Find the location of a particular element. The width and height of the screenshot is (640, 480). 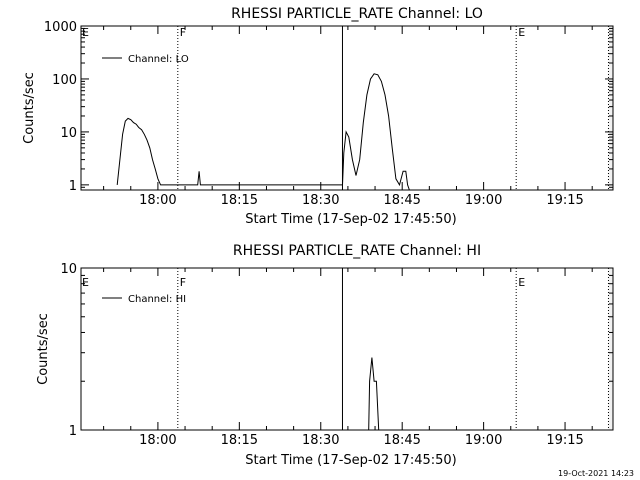

chart-title: RHESSI PARTICLE_RATE Channel: HI is located at coordinates (357, 251).